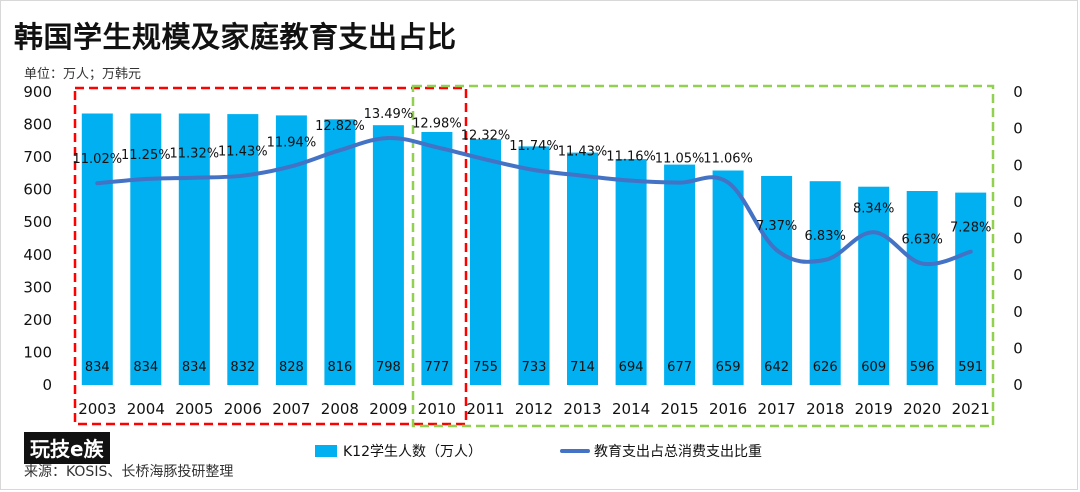 The image size is (1080, 492). What do you see at coordinates (680, 409) in the screenshot?
I see `x-tick-2015: 2015` at bounding box center [680, 409].